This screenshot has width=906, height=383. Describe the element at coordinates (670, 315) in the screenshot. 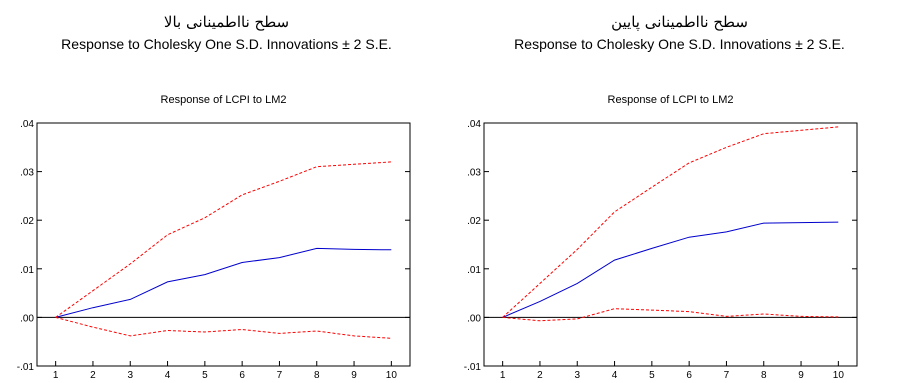

I see `right-lower-band-line` at that location.